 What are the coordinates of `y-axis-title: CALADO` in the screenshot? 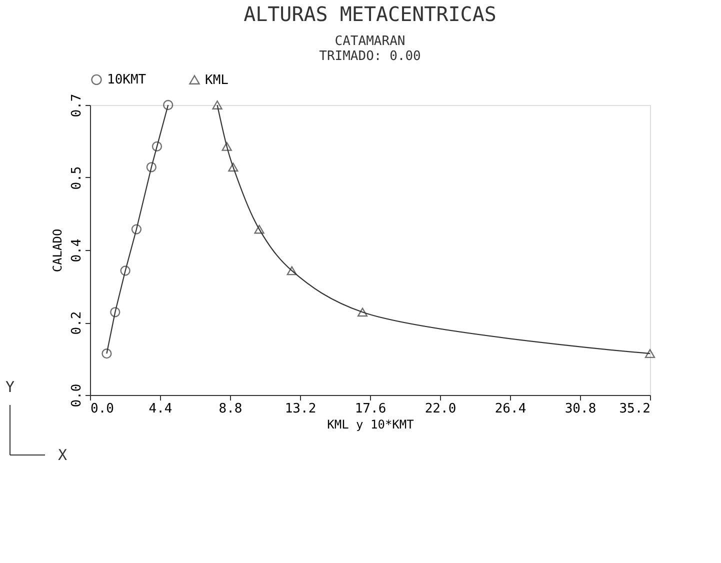 It's located at (57, 250).